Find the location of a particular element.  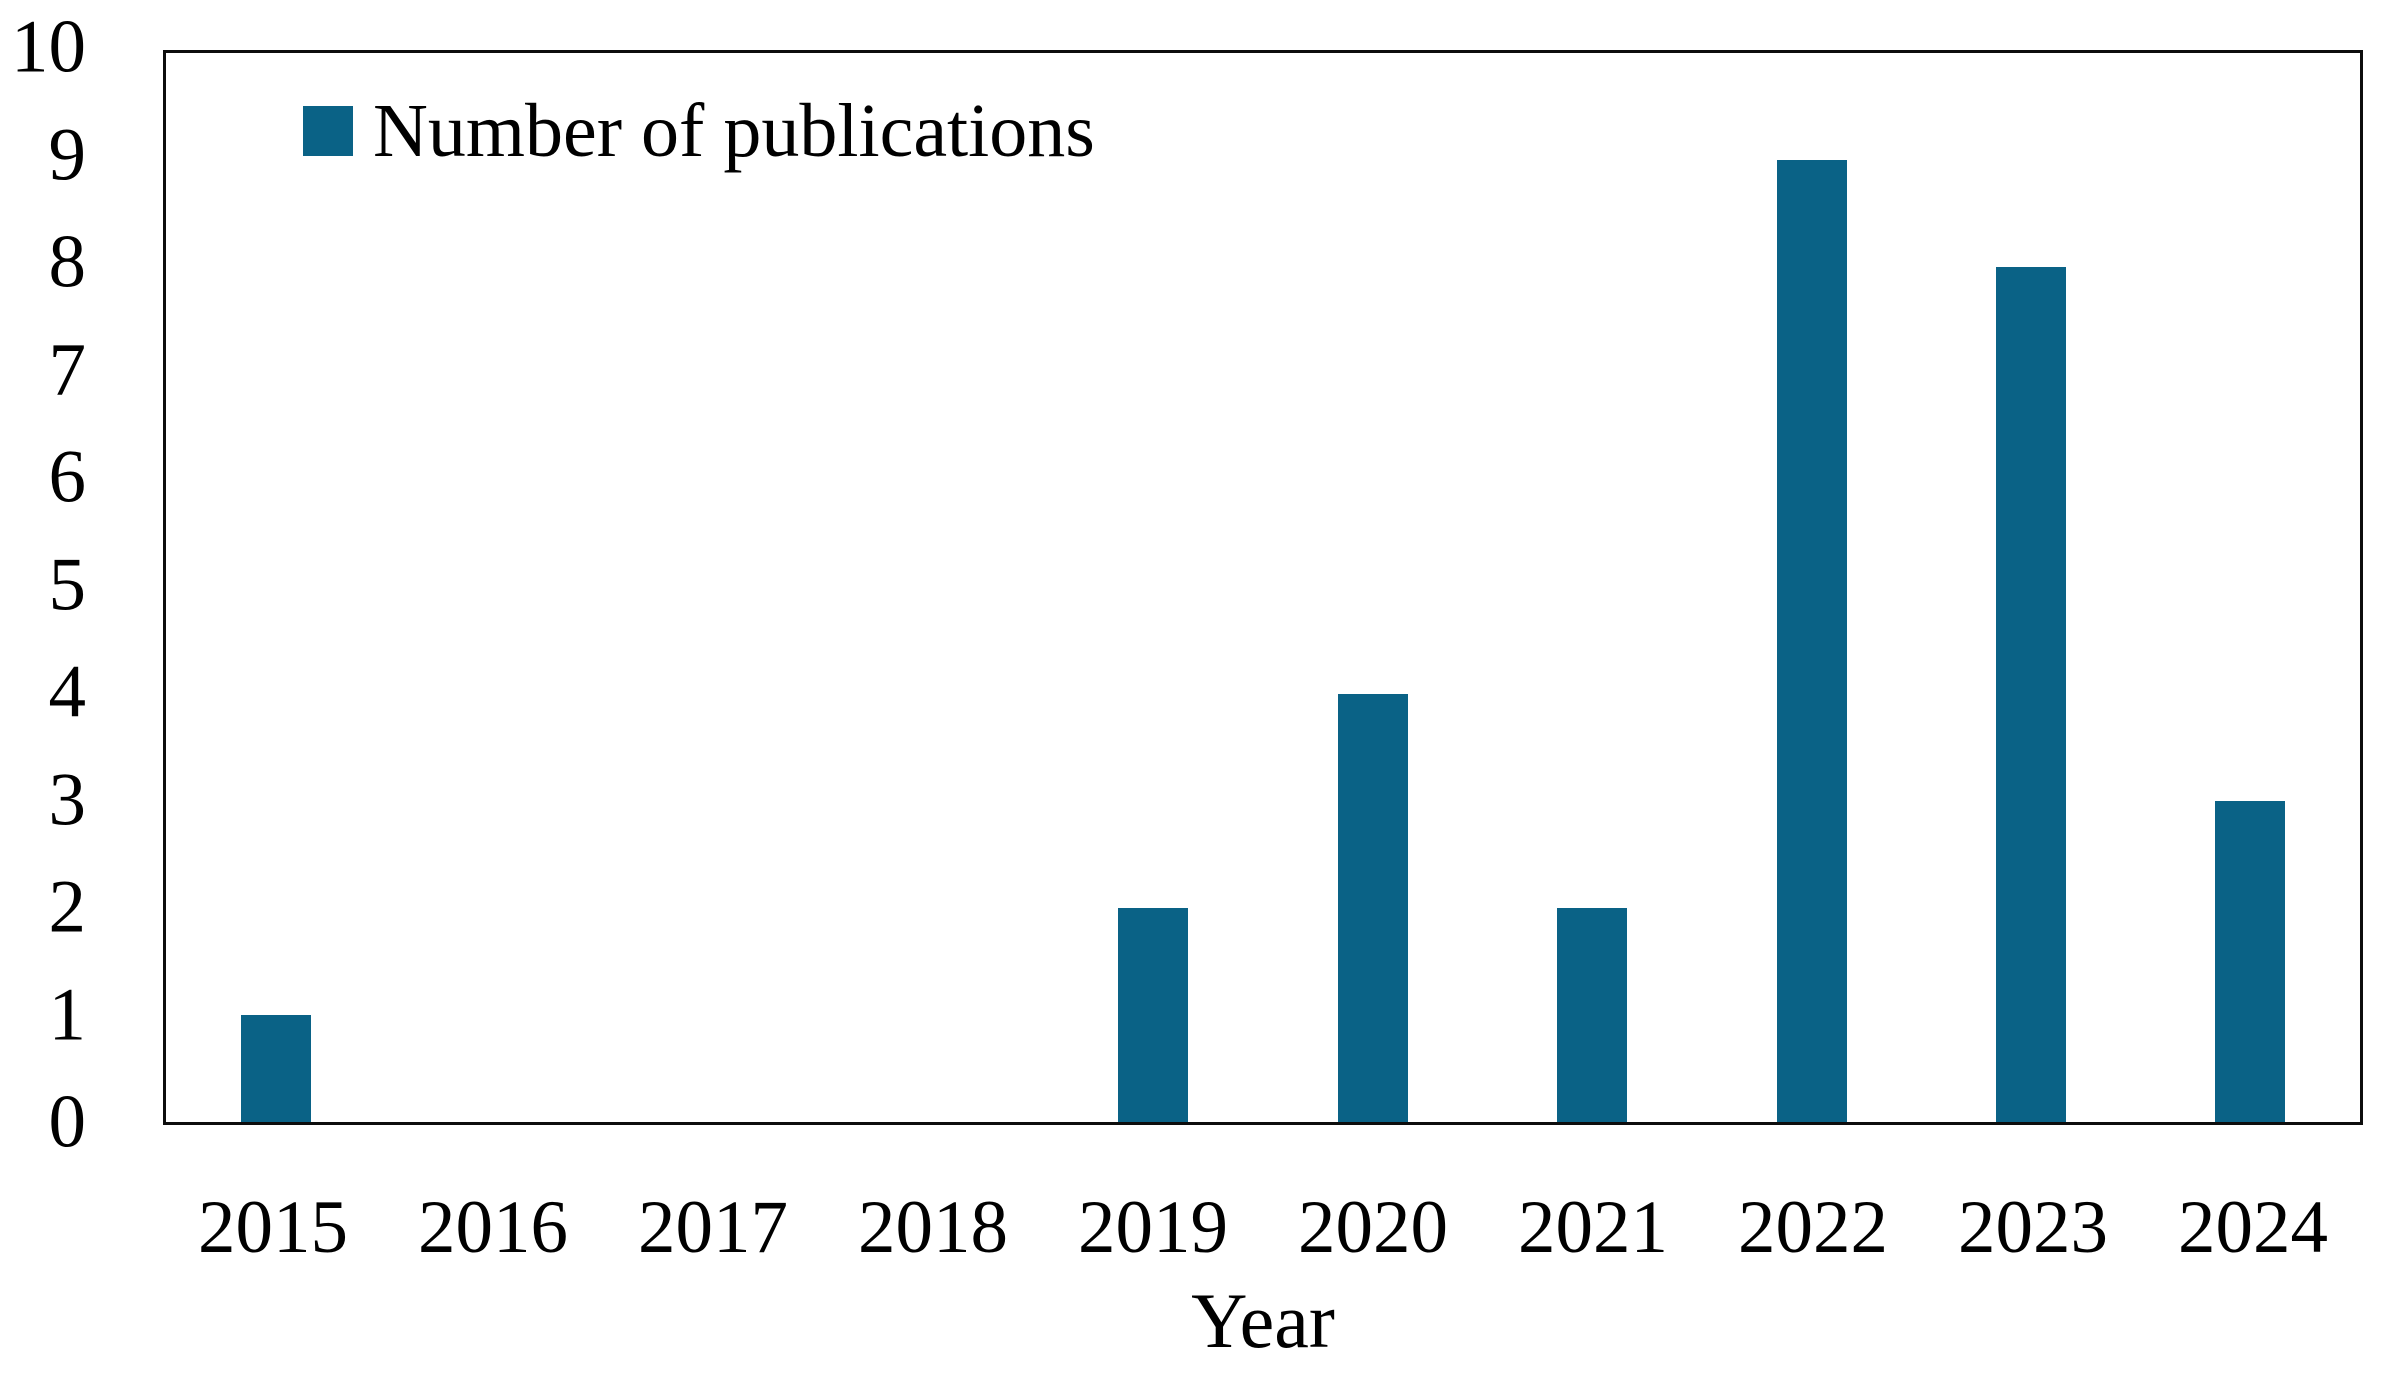

bar-slot-2024 is located at coordinates (2250, 587).